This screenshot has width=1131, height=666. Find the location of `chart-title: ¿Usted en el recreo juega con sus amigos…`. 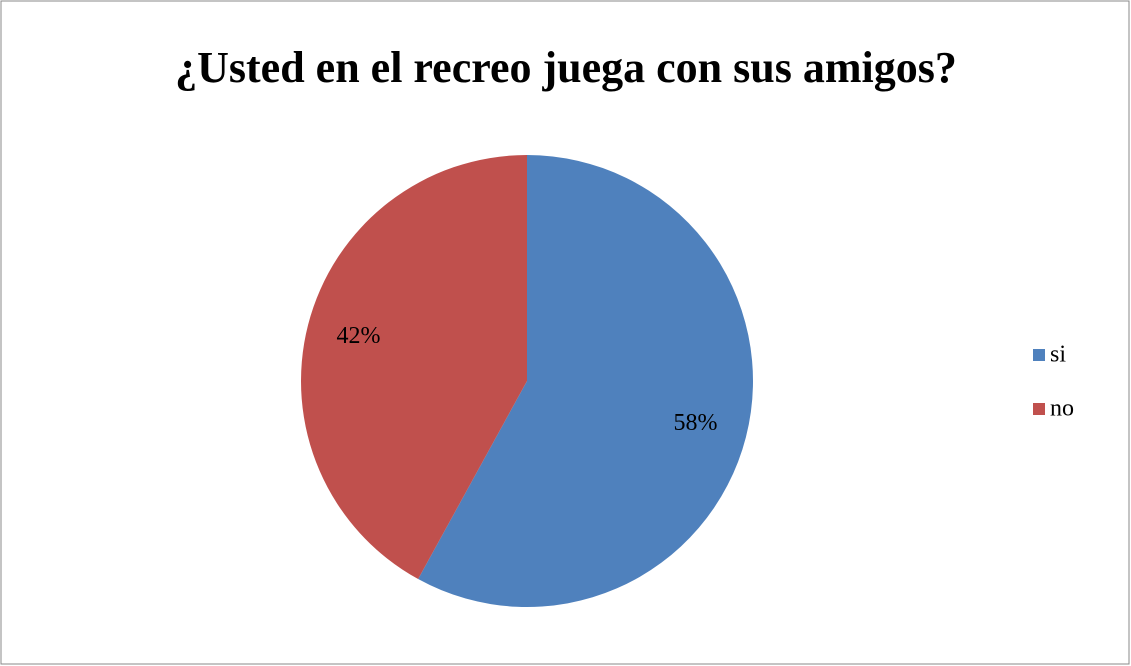

chart-title: ¿Usted en el recreo juega con sus amigos… is located at coordinates (566, 67).